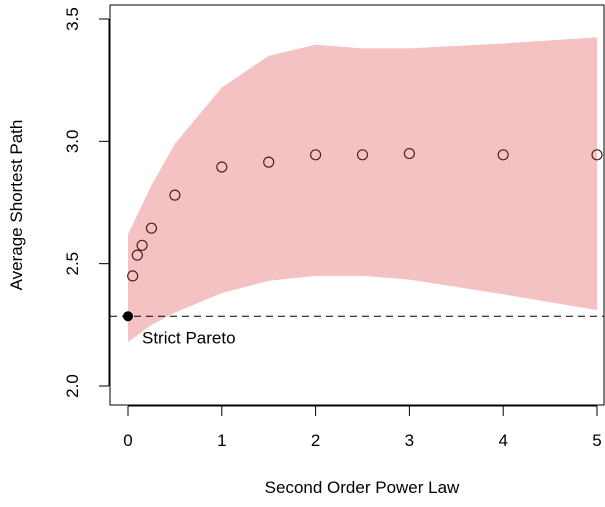  Describe the element at coordinates (409, 440) in the screenshot. I see `x-tick-label: 3` at that location.